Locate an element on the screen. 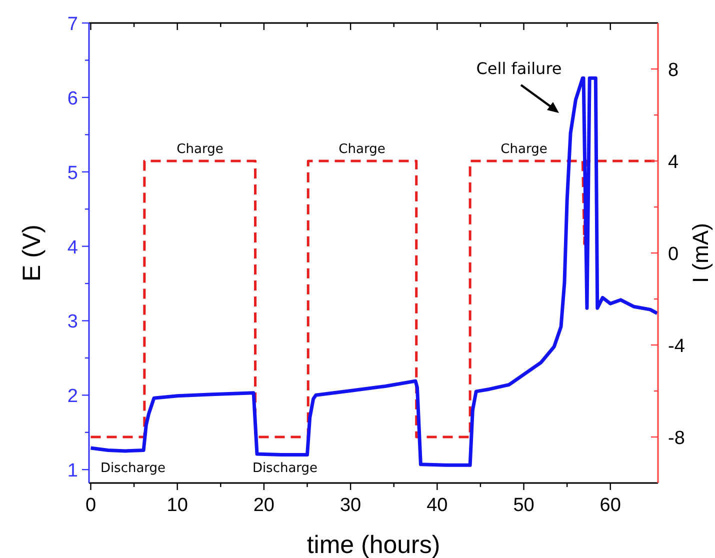 This screenshot has height=558, width=715. x-axis-title: time (hours) is located at coordinates (373, 544).